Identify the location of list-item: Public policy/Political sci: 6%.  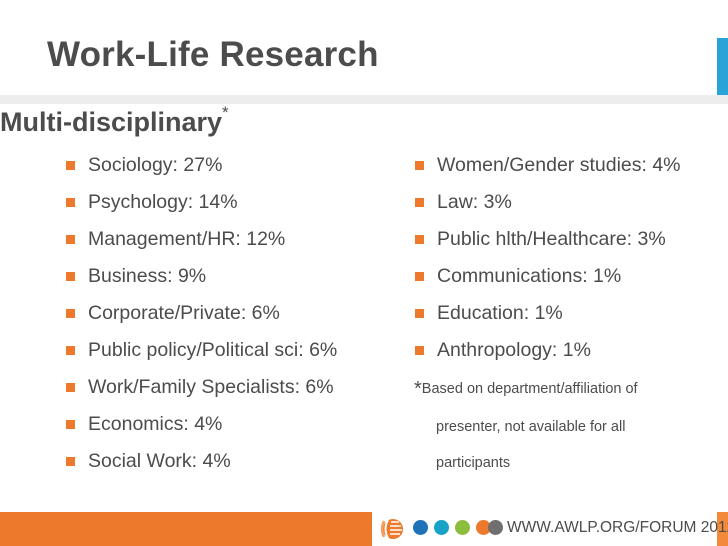
(201, 350).